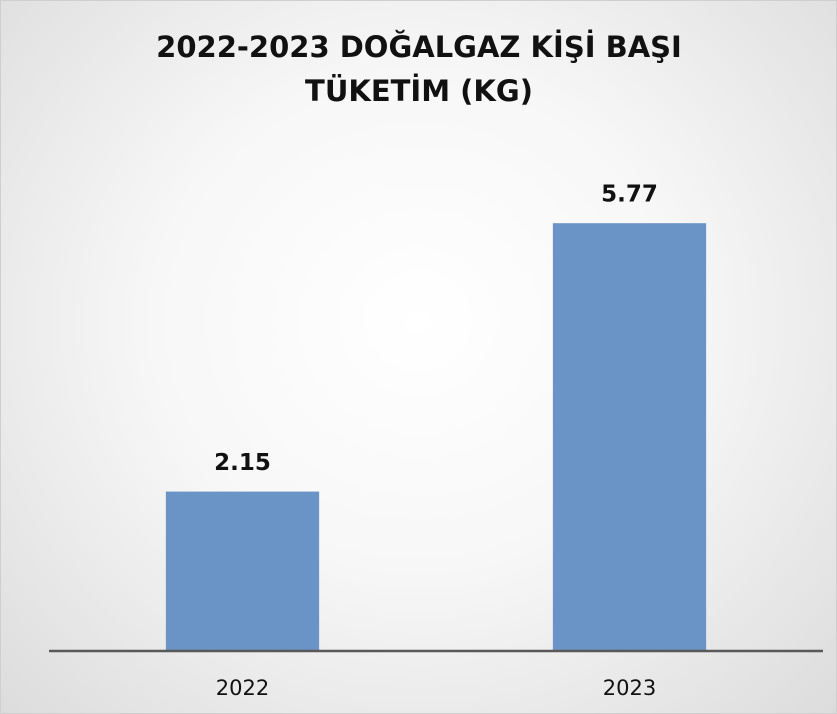 This screenshot has width=837, height=714. I want to click on data-label: 5.77, so click(629, 195).